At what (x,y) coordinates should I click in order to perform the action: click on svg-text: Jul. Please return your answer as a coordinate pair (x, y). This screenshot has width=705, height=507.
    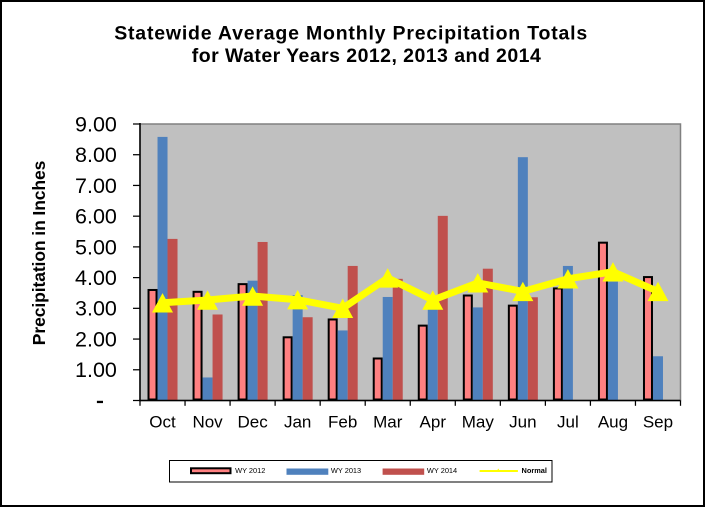
    Looking at the image, I should click on (568, 421).